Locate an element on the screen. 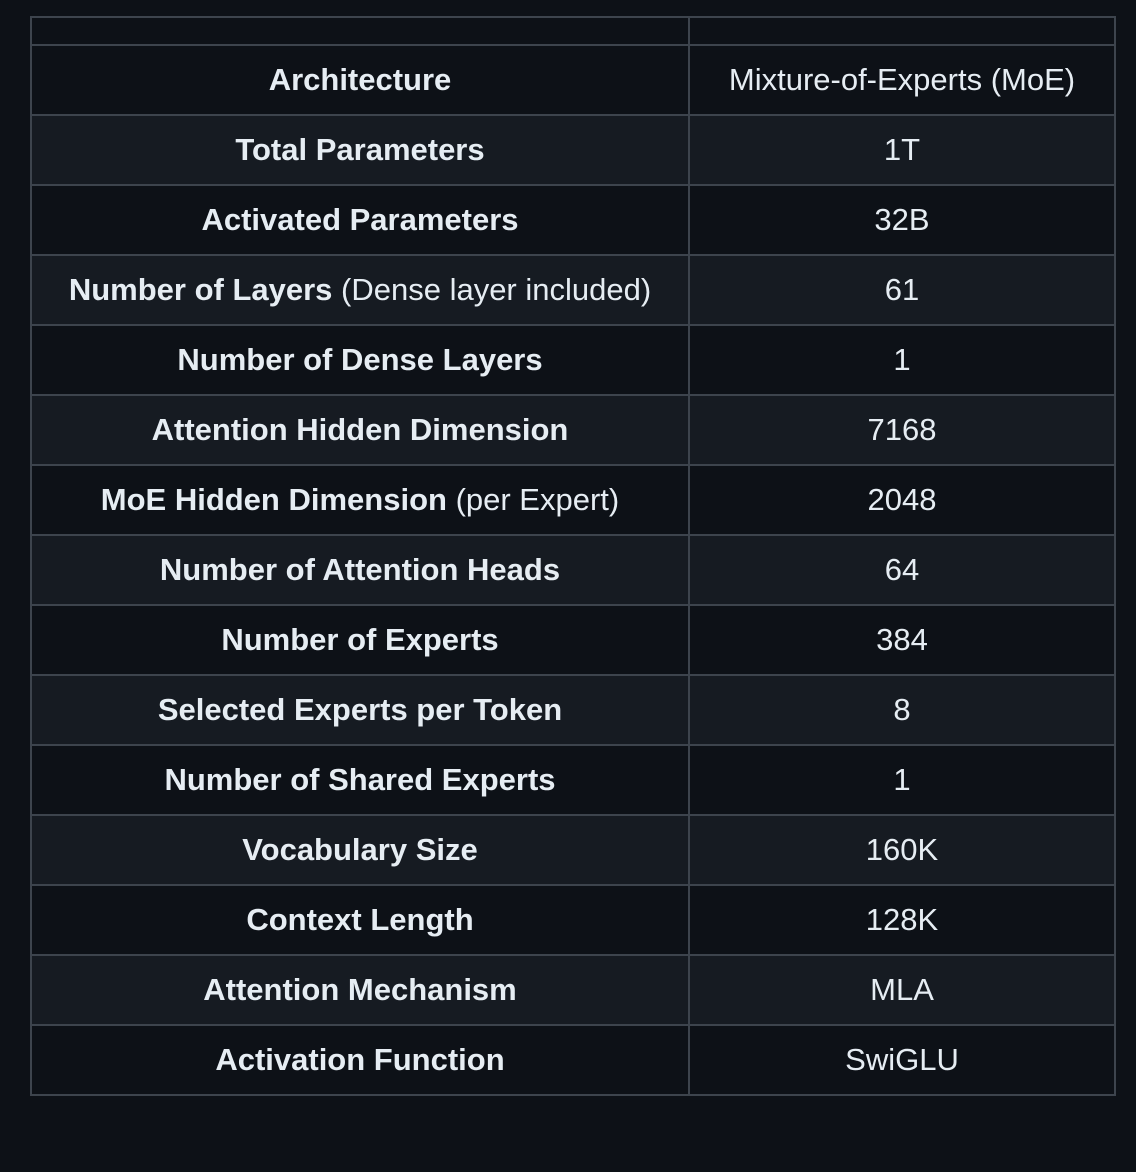  spec-value: 7168 is located at coordinates (902, 429).